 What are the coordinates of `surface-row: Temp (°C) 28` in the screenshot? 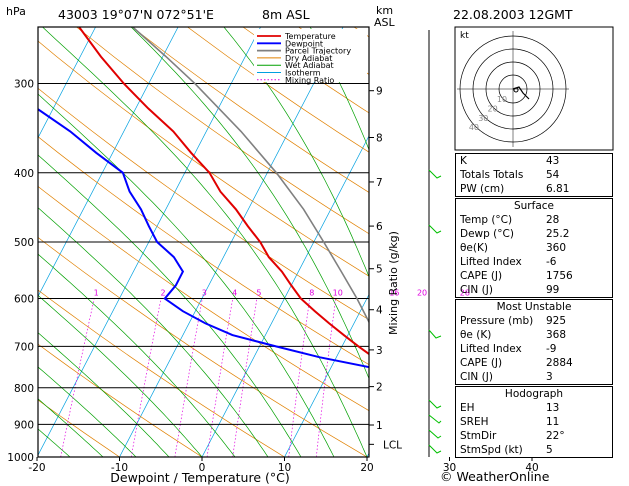 It's located at (510, 220).